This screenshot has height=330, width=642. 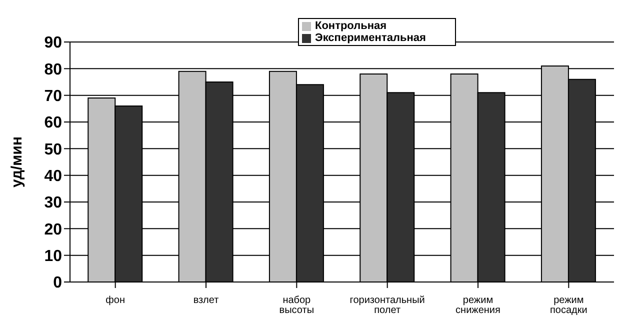 What do you see at coordinates (53, 177) in the screenshot?
I see `y-tick-label: 40` at bounding box center [53, 177].